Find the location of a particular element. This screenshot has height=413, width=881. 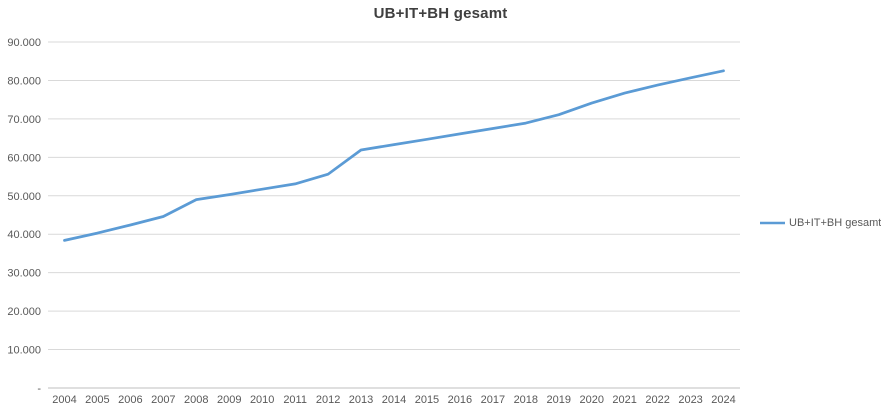

y-axis-tick-label: 70.000 is located at coordinates (24, 120).